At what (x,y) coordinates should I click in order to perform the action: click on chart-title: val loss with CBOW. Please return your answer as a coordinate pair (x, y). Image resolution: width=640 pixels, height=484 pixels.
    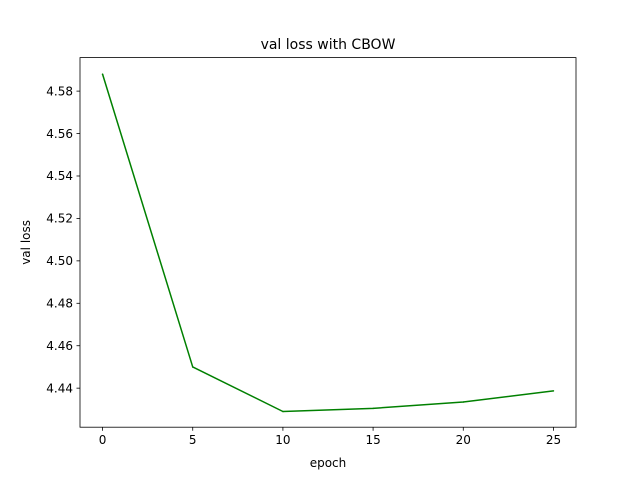
    Looking at the image, I should click on (328, 45).